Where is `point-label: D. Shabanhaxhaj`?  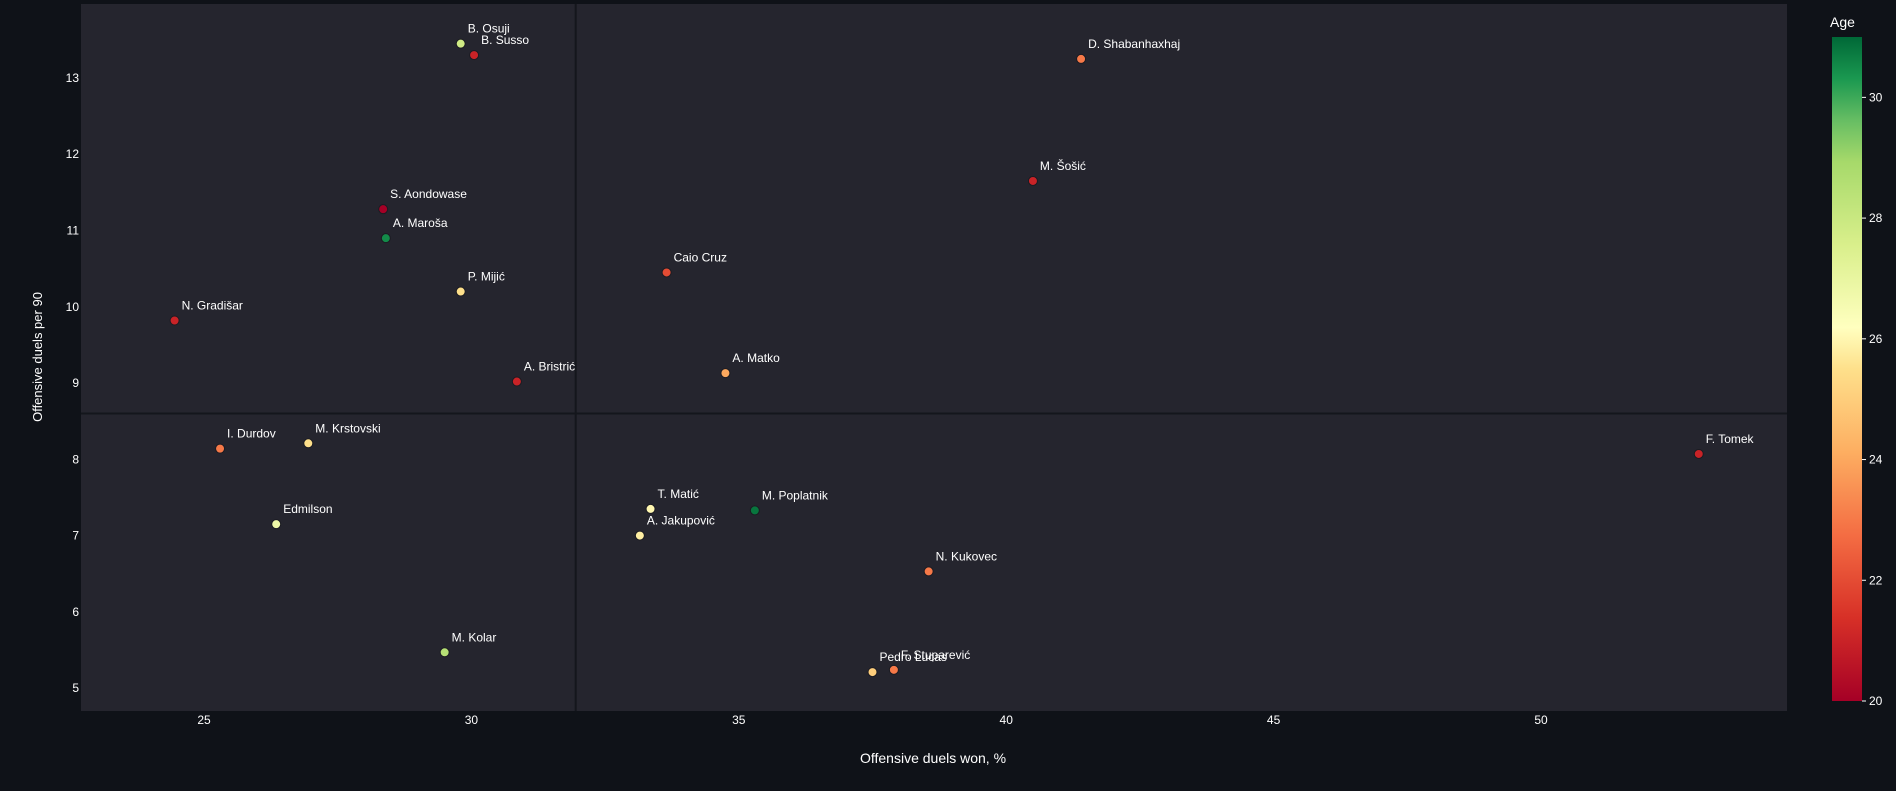 point-label: D. Shabanhaxhaj is located at coordinates (1134, 44).